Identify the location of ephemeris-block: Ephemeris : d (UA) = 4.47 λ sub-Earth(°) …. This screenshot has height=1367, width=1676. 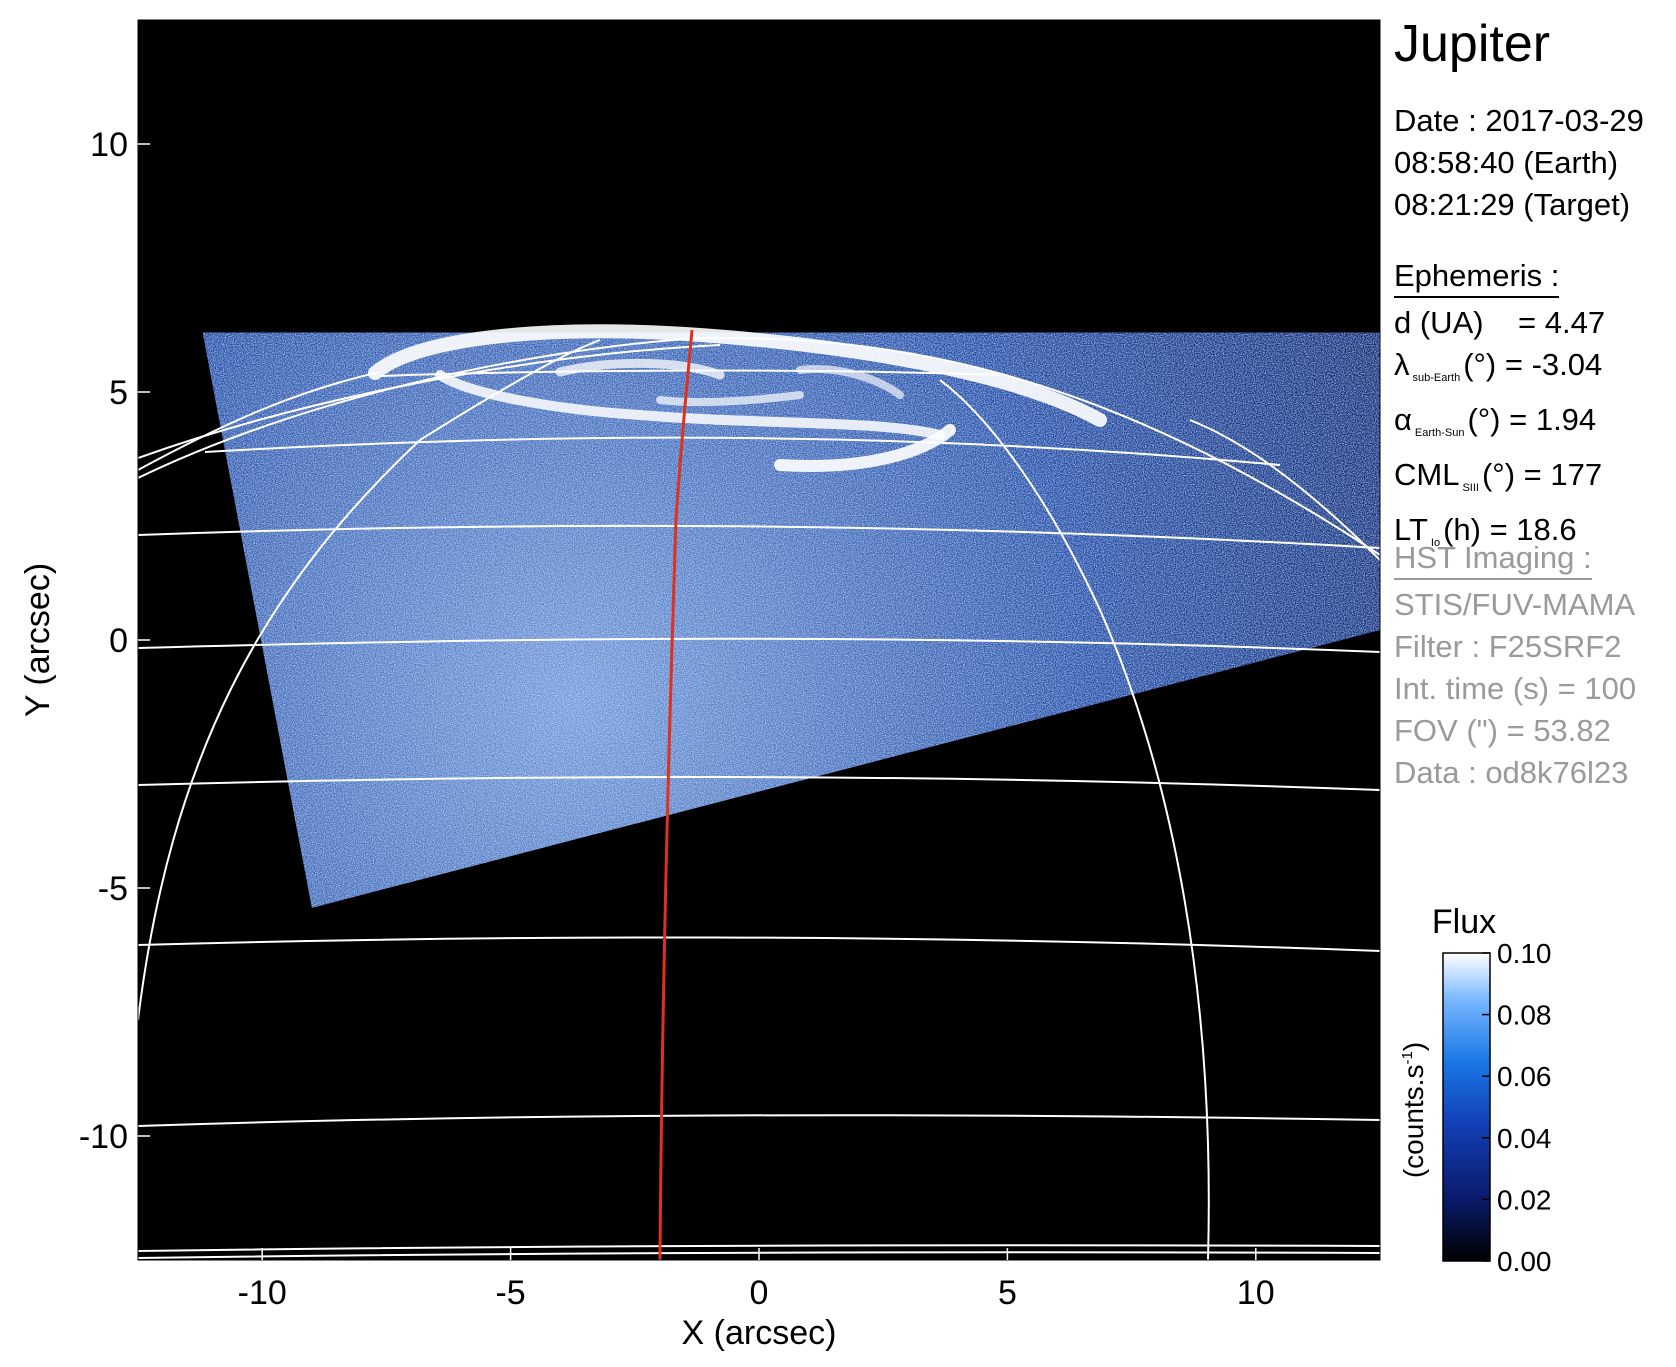
(1499, 409).